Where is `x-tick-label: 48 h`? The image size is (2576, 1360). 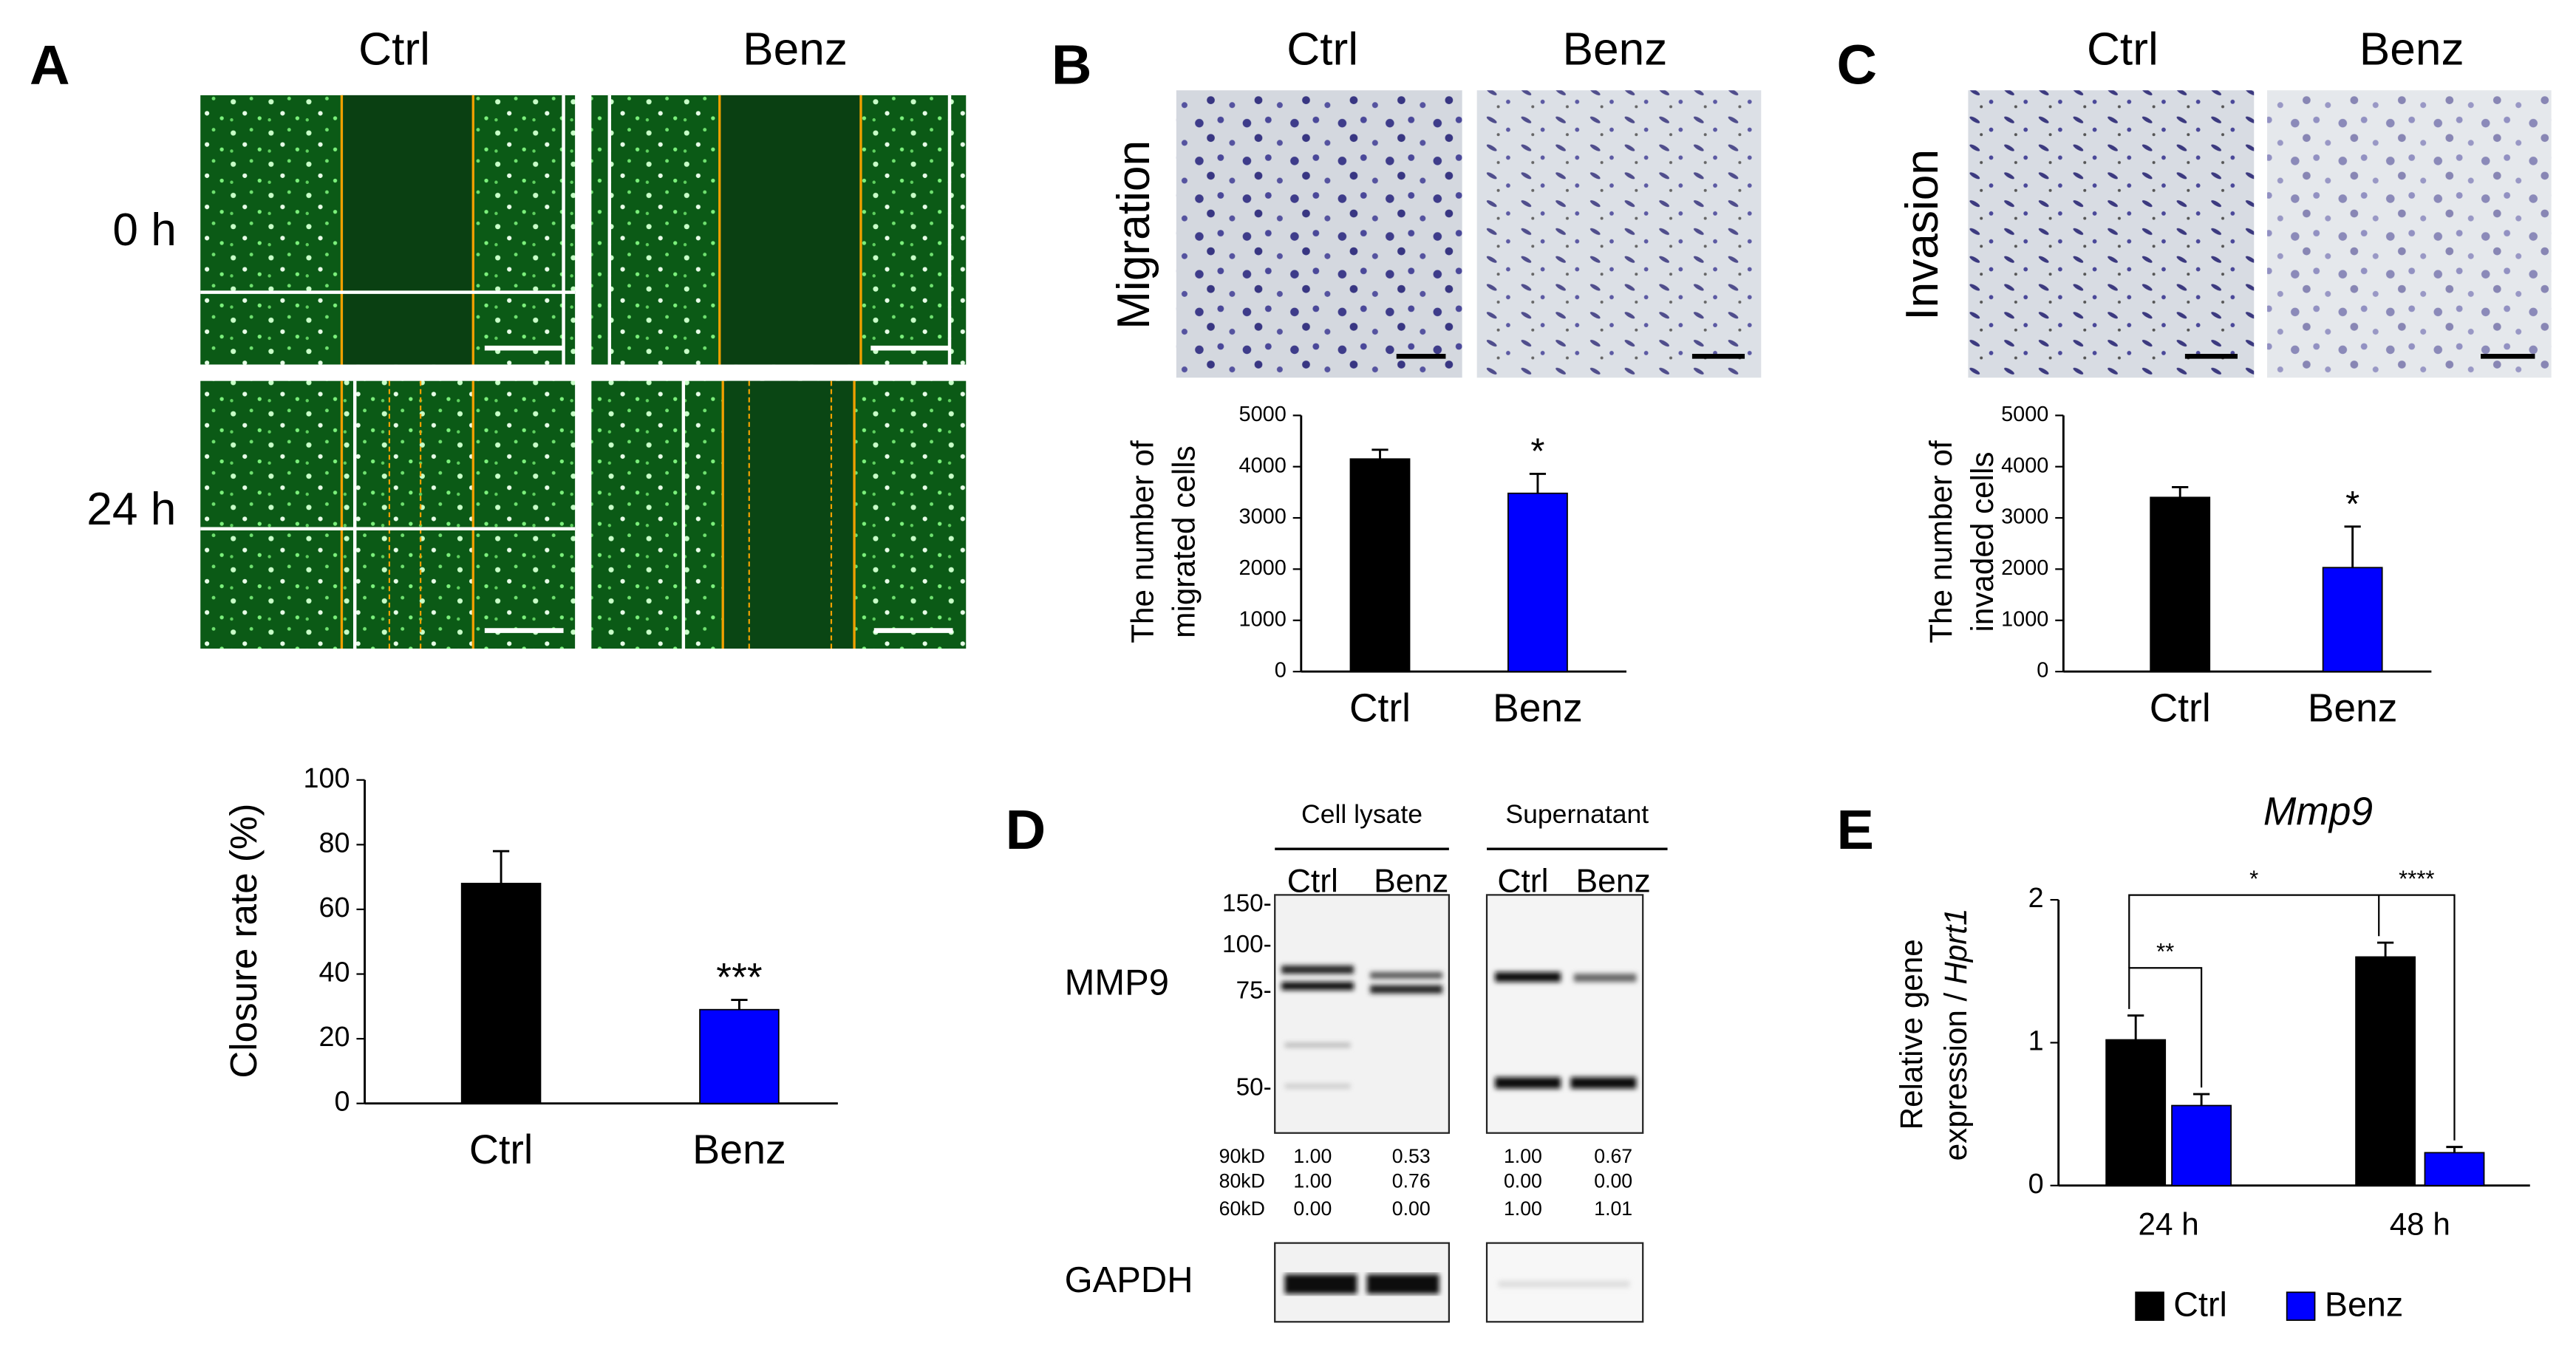 x-tick-label: 48 h is located at coordinates (2420, 1224).